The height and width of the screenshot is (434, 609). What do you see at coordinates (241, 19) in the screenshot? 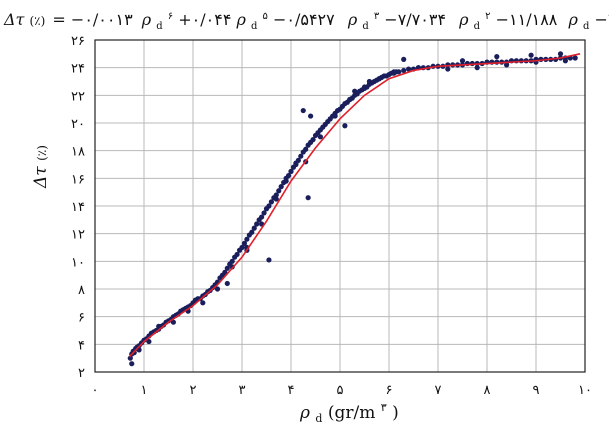
I see `eq-t2-var: ρ` at bounding box center [241, 19].